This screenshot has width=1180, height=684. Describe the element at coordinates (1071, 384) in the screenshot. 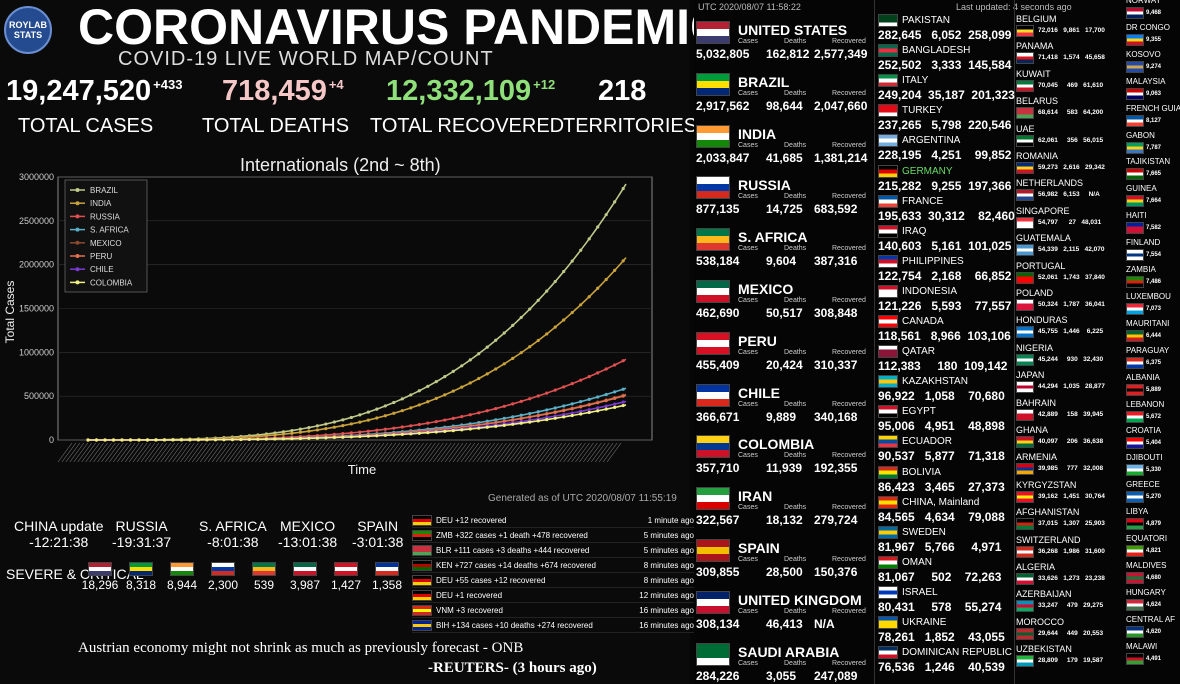

I see `country-small: JAPAN 44,294 1,035 28,877` at that location.